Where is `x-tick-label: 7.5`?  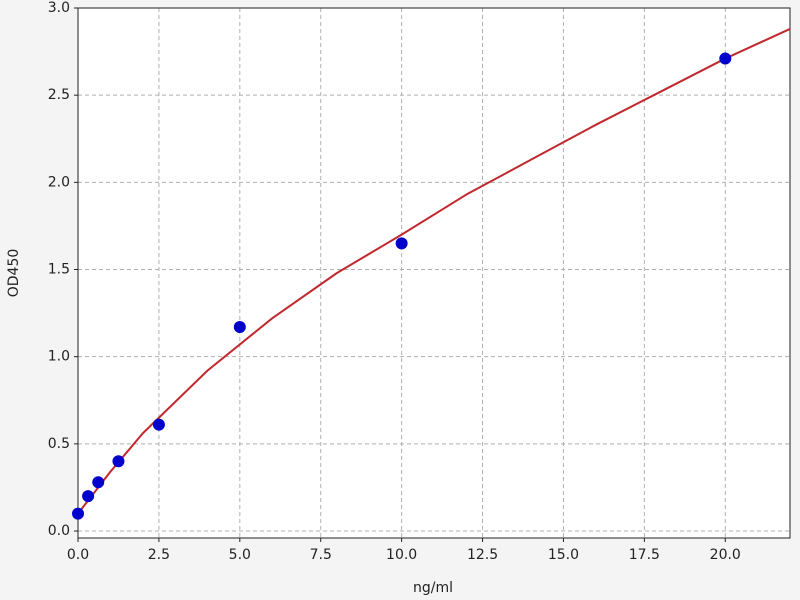 x-tick-label: 7.5 is located at coordinates (321, 555).